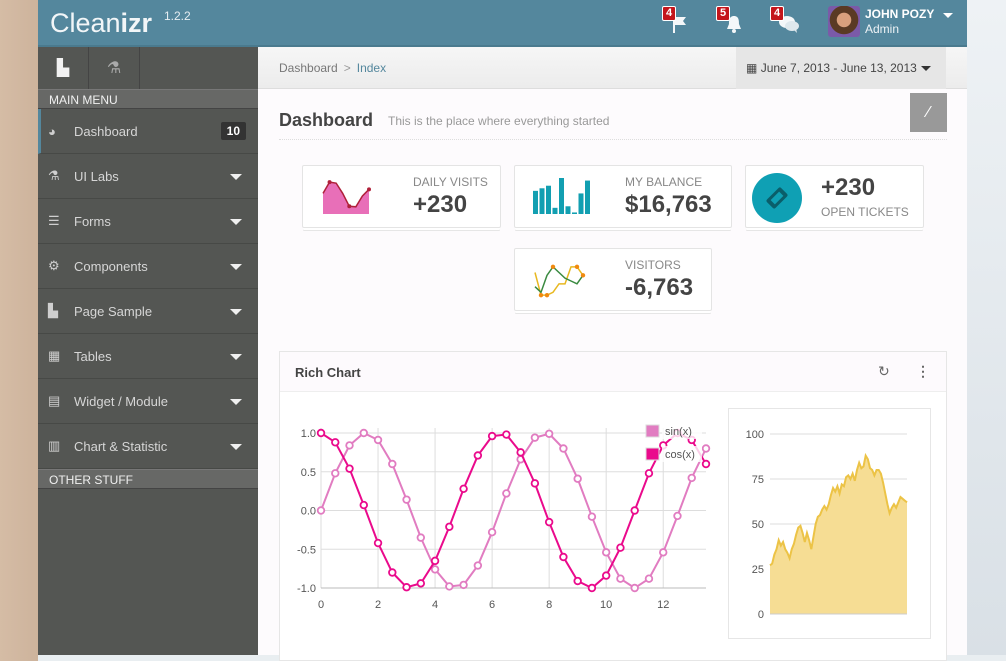  Describe the element at coordinates (96, 176) in the screenshot. I see `sidebar-item-label: UI Labs` at that location.